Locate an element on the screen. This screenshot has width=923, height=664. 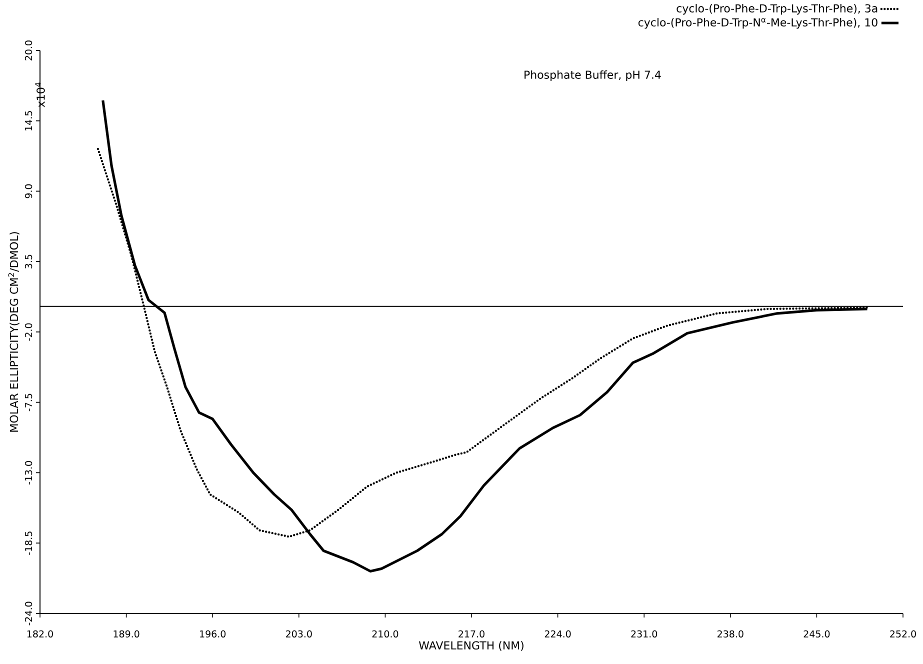
x-axis-title: WAVELENGTH (NM) is located at coordinates (471, 645).